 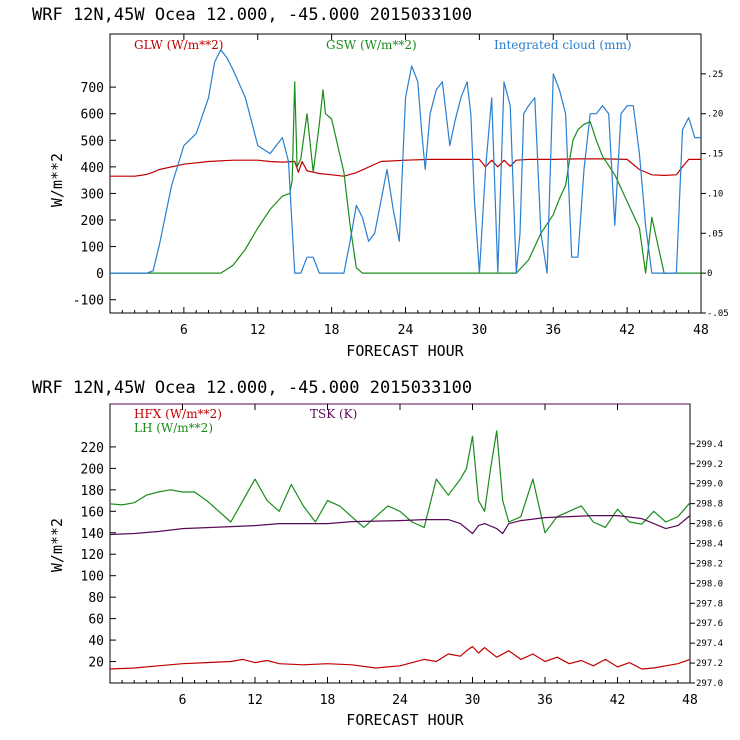 What do you see at coordinates (92, 141) in the screenshot?
I see `top-y-tick-label: 500` at bounding box center [92, 141].